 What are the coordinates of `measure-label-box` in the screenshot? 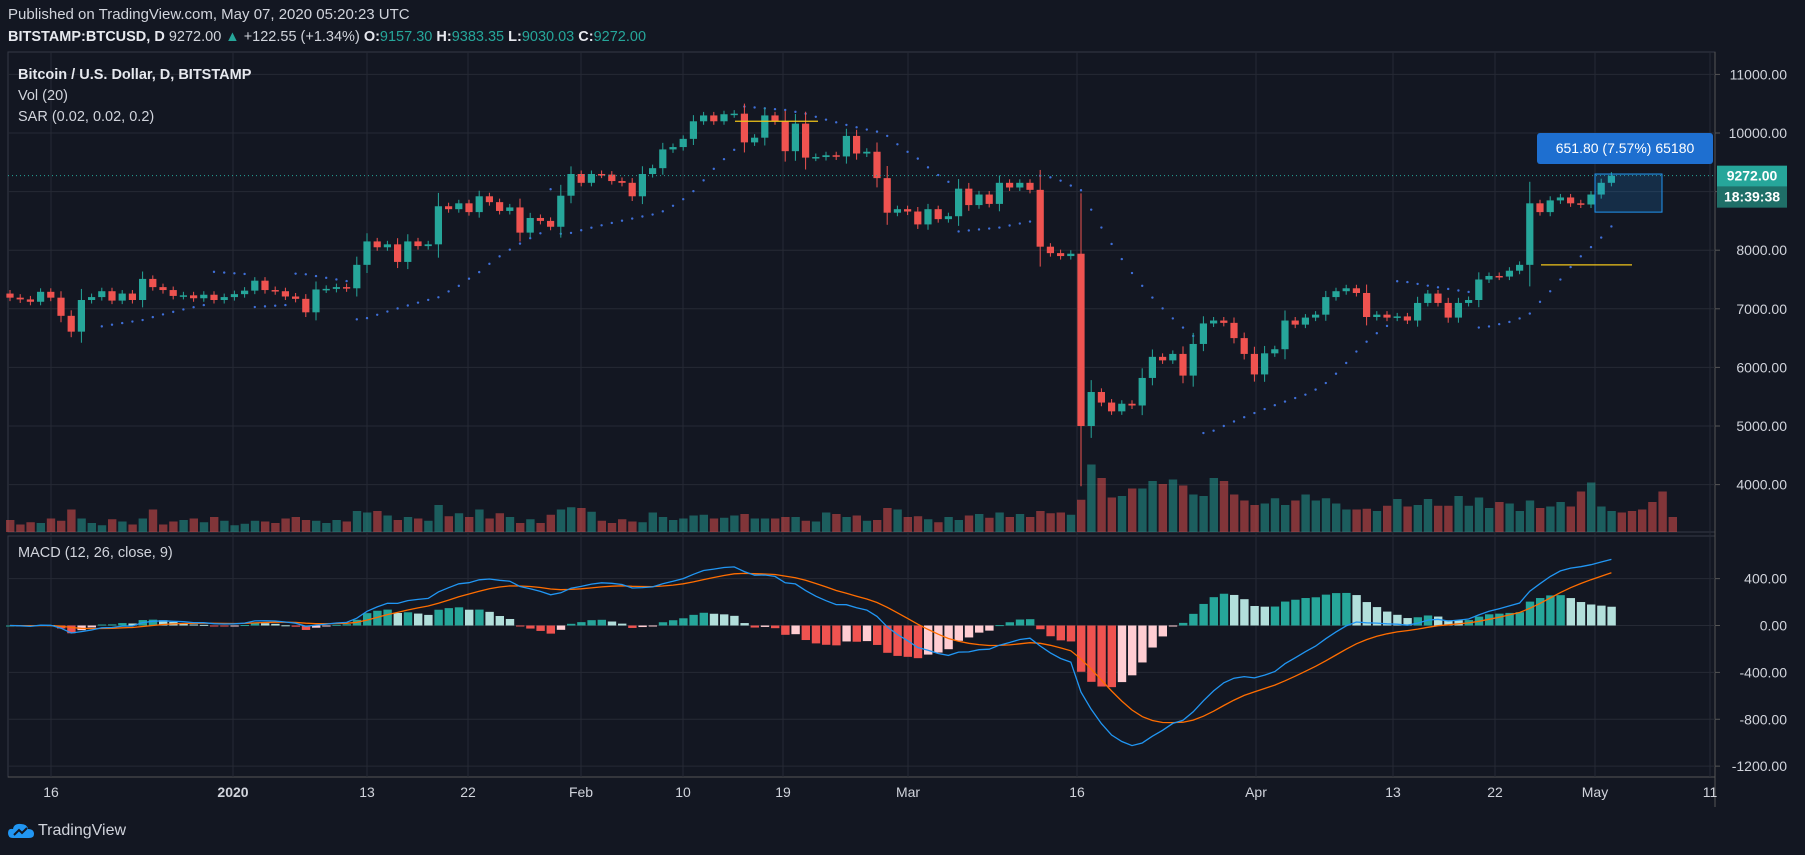 It's located at (1625, 148).